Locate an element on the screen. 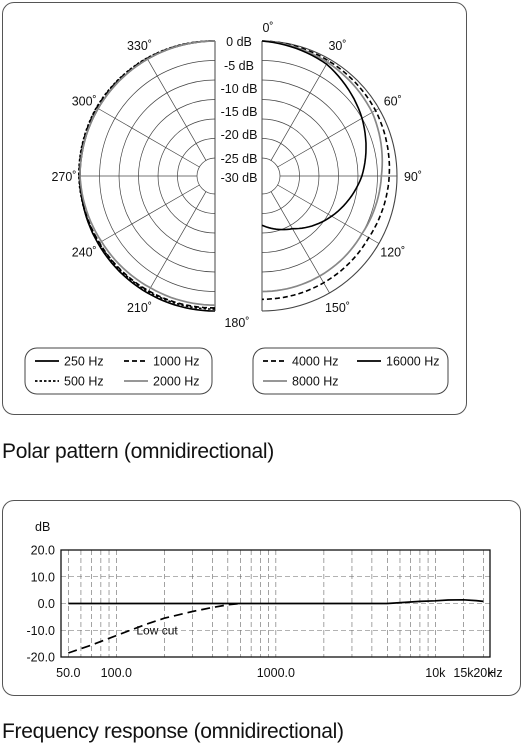 This screenshot has height=750, width=523. freq-ytick-label: -20.0 is located at coordinates (41, 658).